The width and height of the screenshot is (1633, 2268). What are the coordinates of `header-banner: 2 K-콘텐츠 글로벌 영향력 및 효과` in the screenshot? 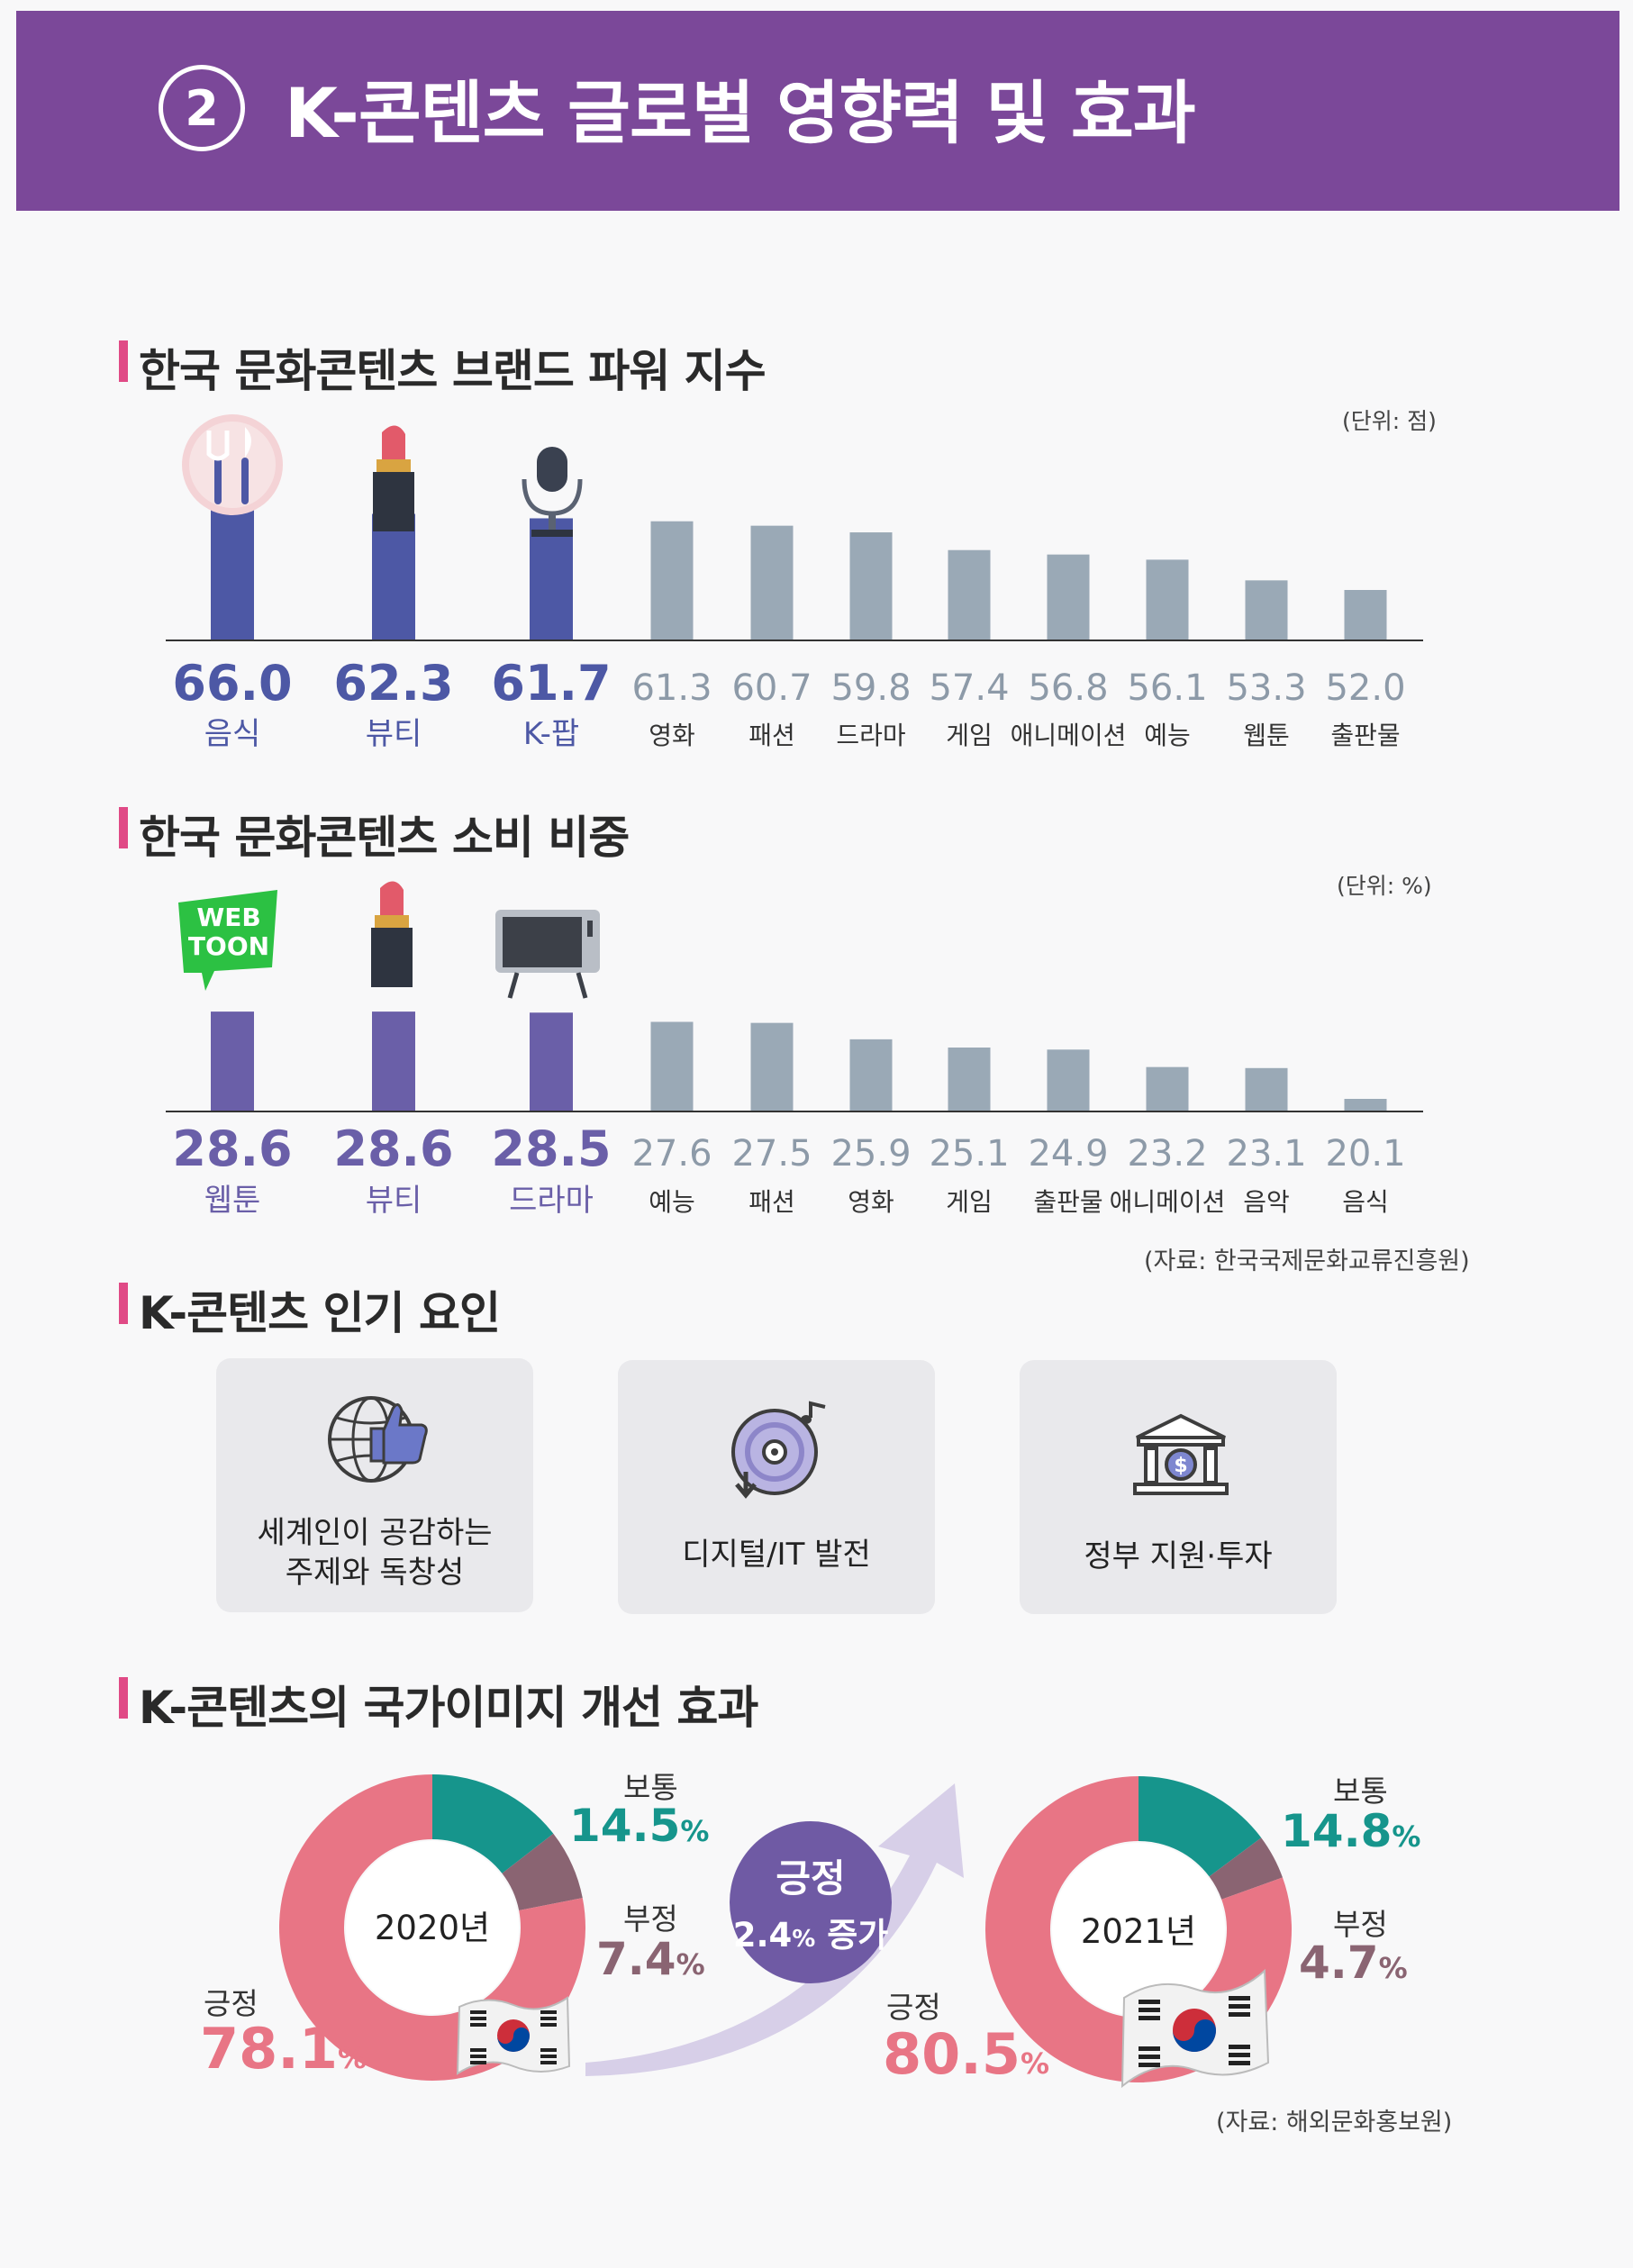 It's located at (818, 111).